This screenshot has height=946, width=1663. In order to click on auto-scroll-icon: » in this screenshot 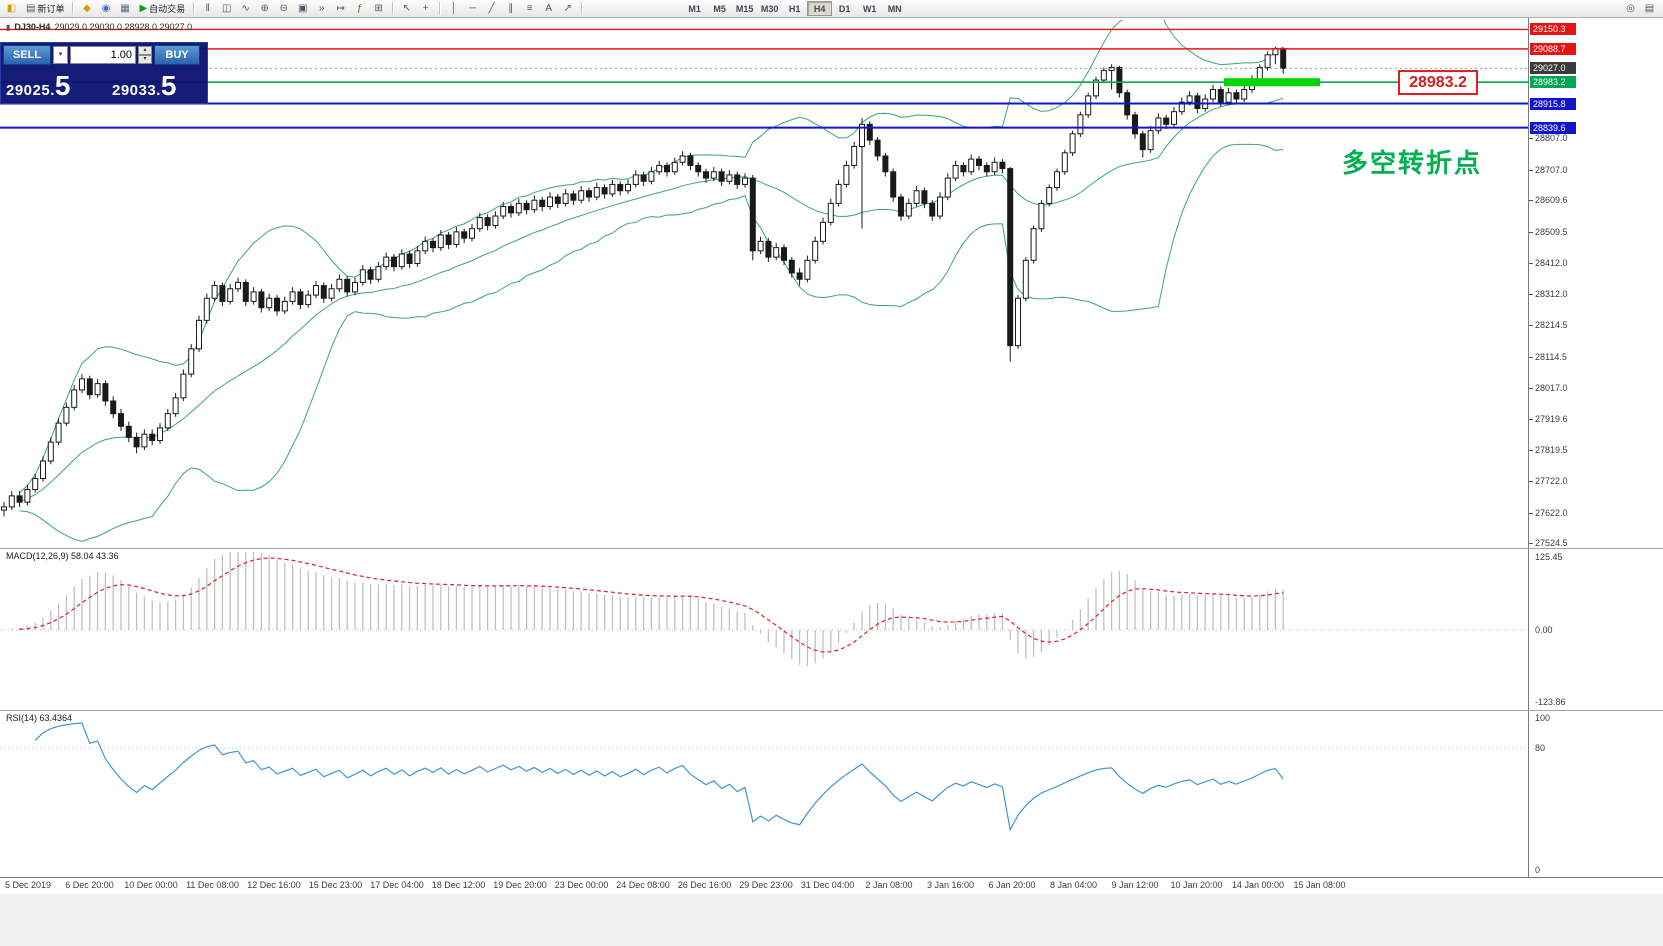, I will do `click(321, 9)`.